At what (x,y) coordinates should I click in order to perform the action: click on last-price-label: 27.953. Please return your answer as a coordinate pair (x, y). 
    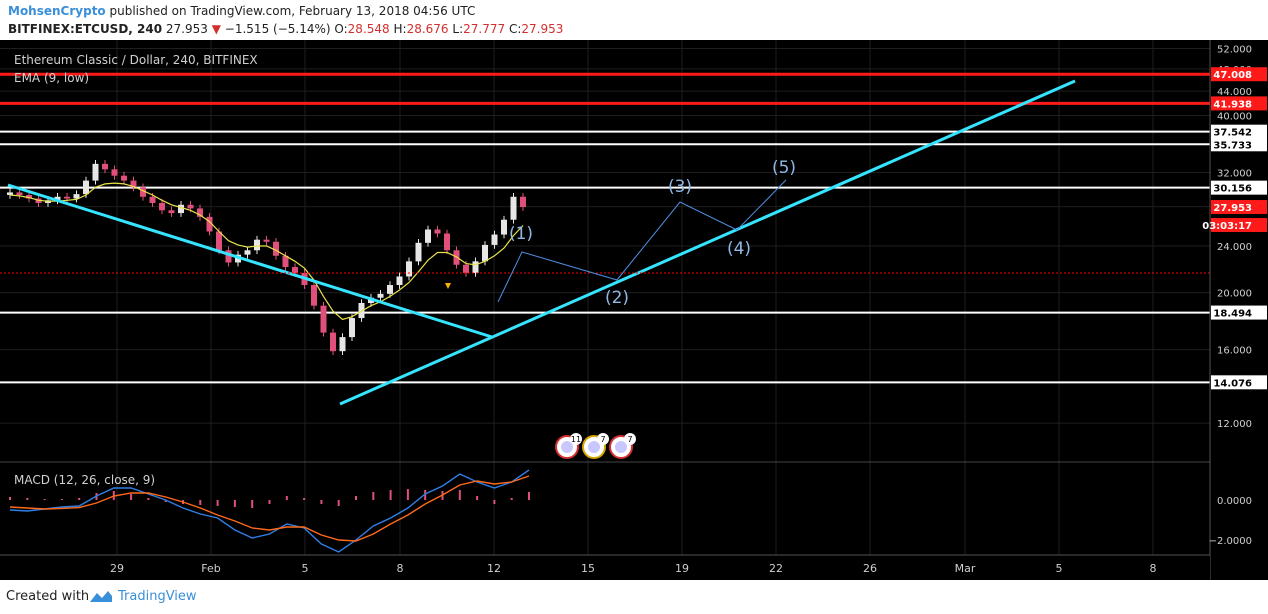
    Looking at the image, I should click on (1232, 208).